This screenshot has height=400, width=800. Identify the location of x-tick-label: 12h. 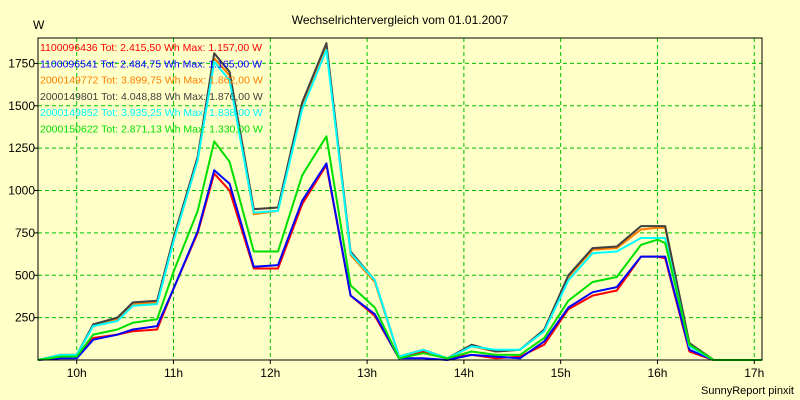
(270, 373).